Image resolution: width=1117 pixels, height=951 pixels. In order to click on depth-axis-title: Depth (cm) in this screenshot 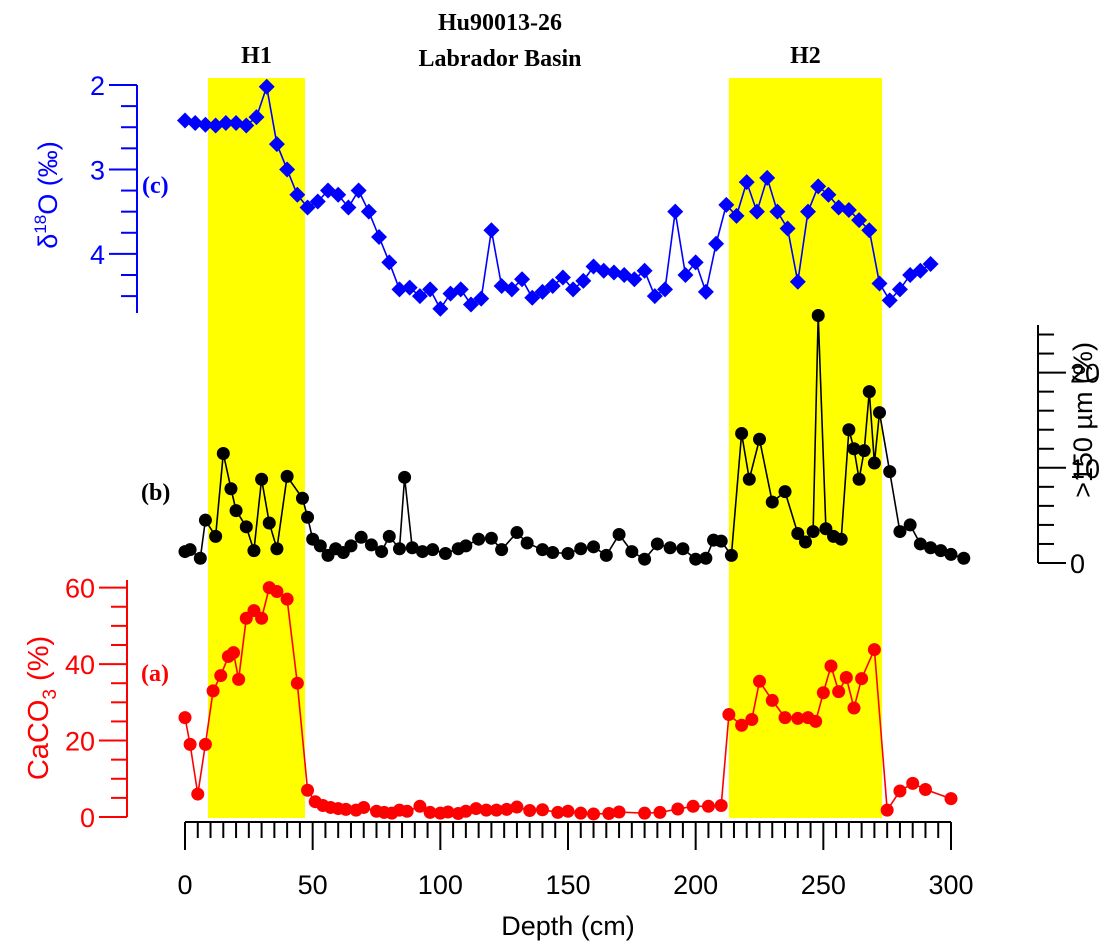, I will do `click(568, 926)`.